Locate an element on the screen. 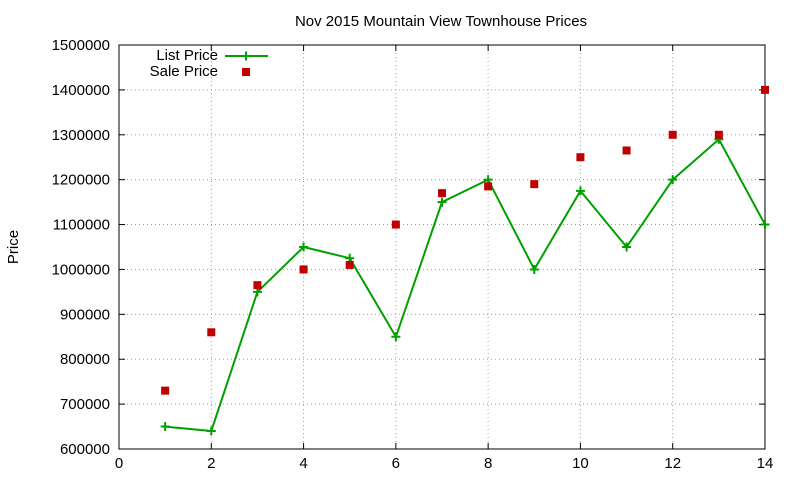  legend-marker-list-price is located at coordinates (246, 56).